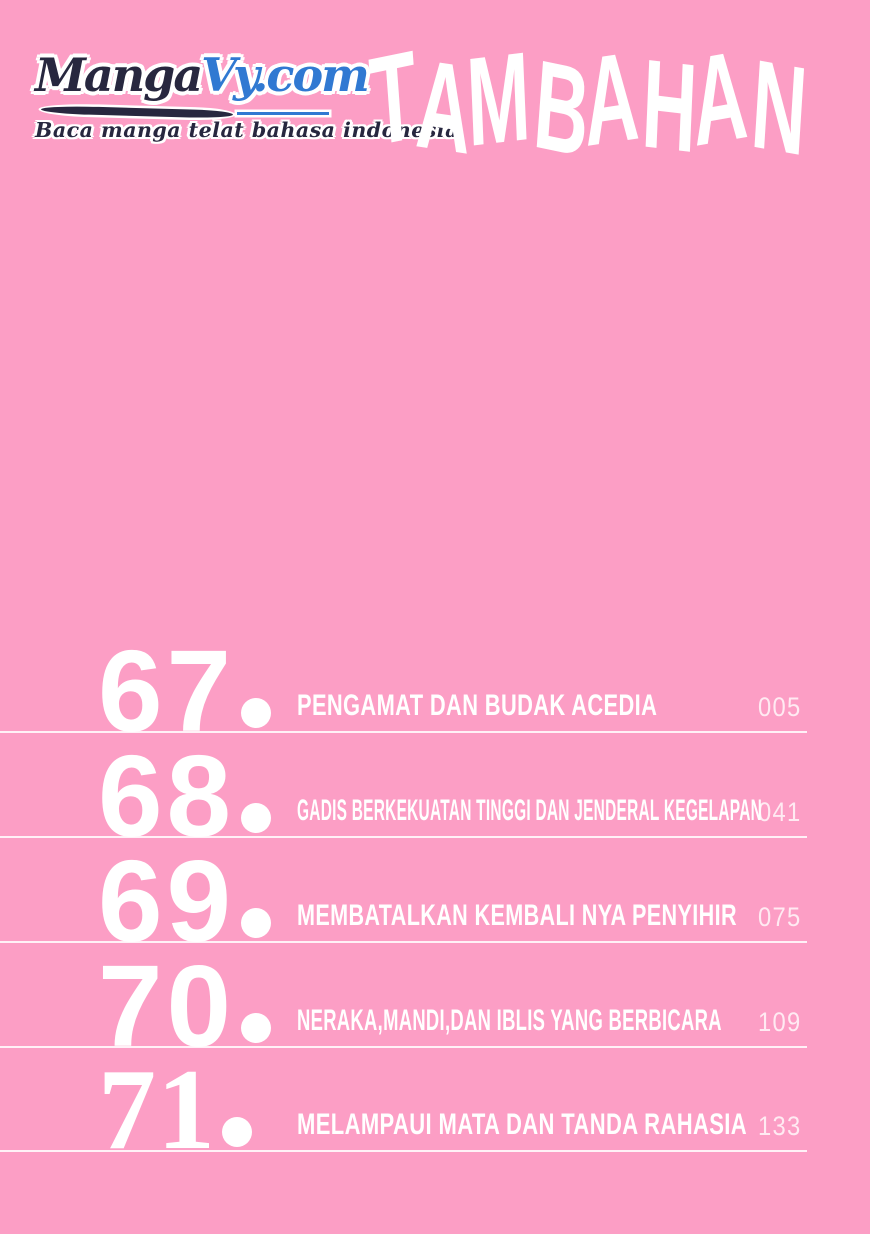 This screenshot has width=870, height=1234. What do you see at coordinates (780, 1022) in the screenshot?
I see `chapter-page-number: 109` at bounding box center [780, 1022].